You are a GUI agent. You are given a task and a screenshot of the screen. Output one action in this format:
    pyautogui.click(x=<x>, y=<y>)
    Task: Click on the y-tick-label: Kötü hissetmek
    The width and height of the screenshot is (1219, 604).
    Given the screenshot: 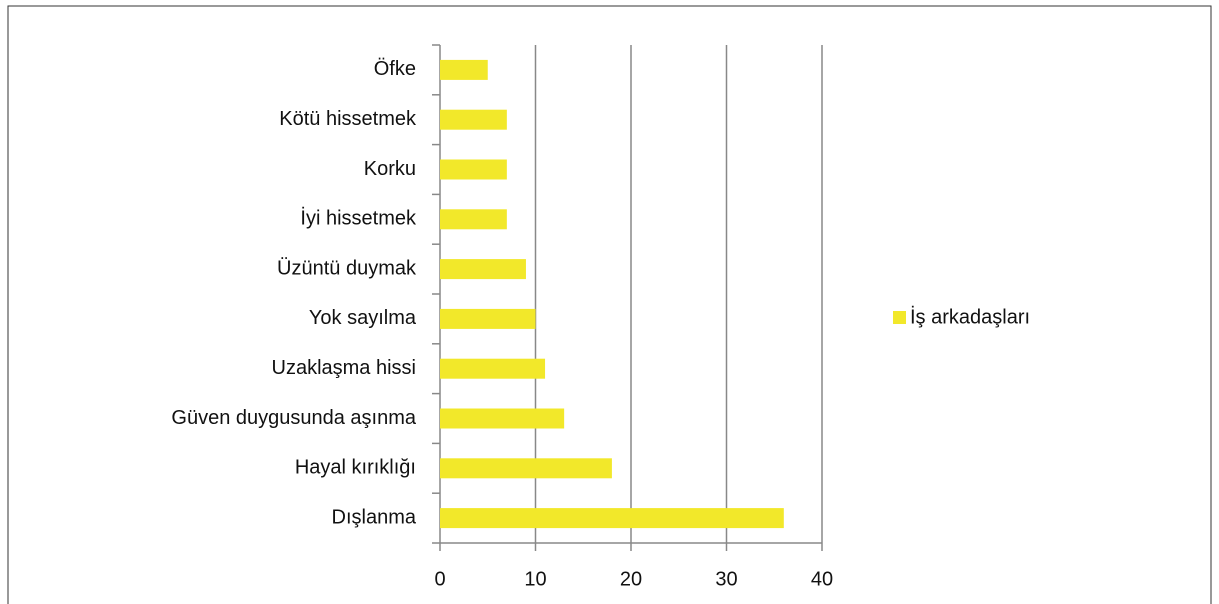 What is the action you would take?
    pyautogui.click(x=348, y=119)
    